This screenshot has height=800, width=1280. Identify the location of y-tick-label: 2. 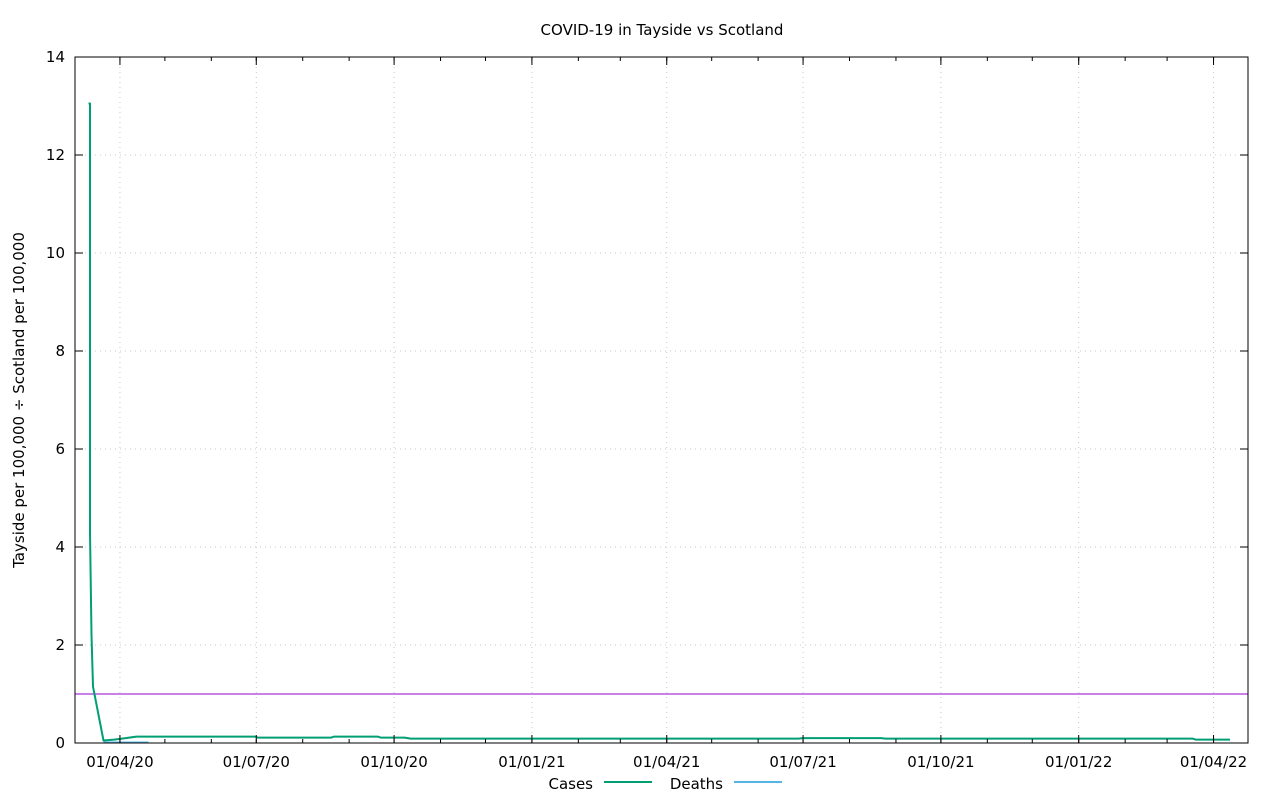
(60, 645).